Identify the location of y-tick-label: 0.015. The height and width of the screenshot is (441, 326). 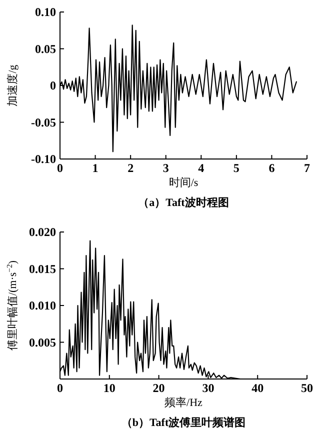
(42, 269).